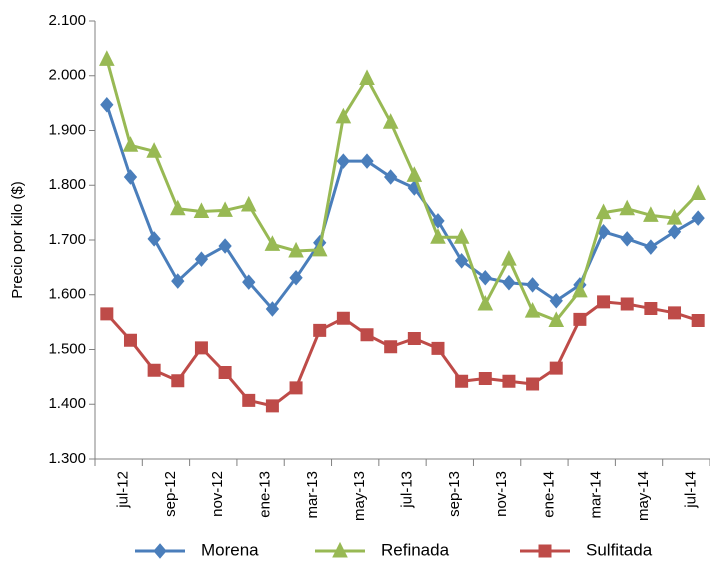 The height and width of the screenshot is (562, 710). I want to click on x-tick-label: nov-13, so click(501, 494).